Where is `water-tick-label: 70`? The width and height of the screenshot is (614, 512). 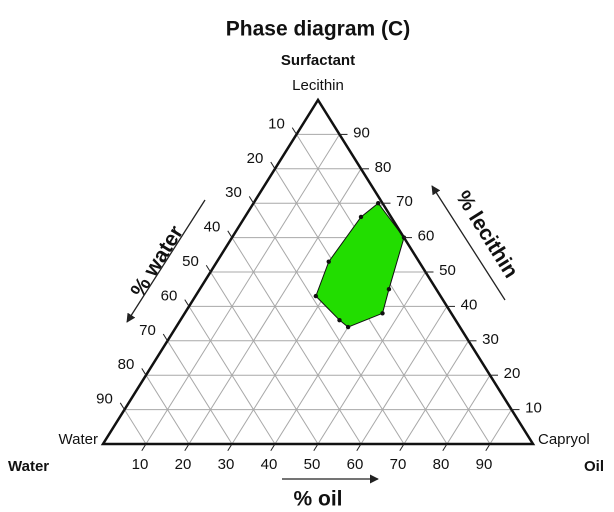 water-tick-label: 70 is located at coordinates (147, 330).